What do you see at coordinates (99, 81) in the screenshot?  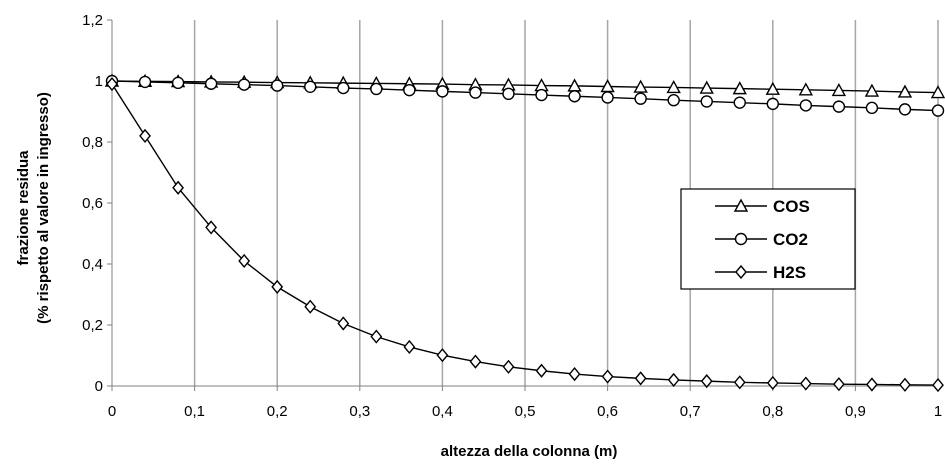 I see `y-tick-label: 1` at bounding box center [99, 81].